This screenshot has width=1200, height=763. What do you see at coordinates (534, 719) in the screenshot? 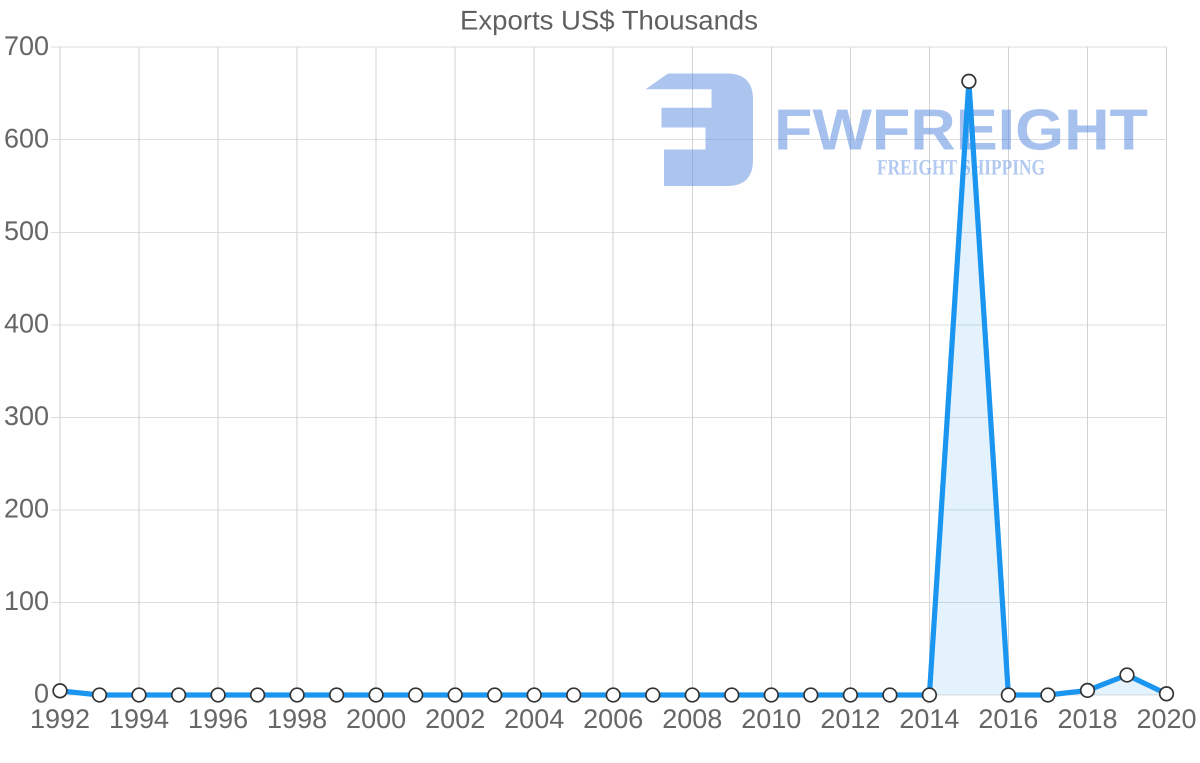
I see `svg-text: 2004` at bounding box center [534, 719].